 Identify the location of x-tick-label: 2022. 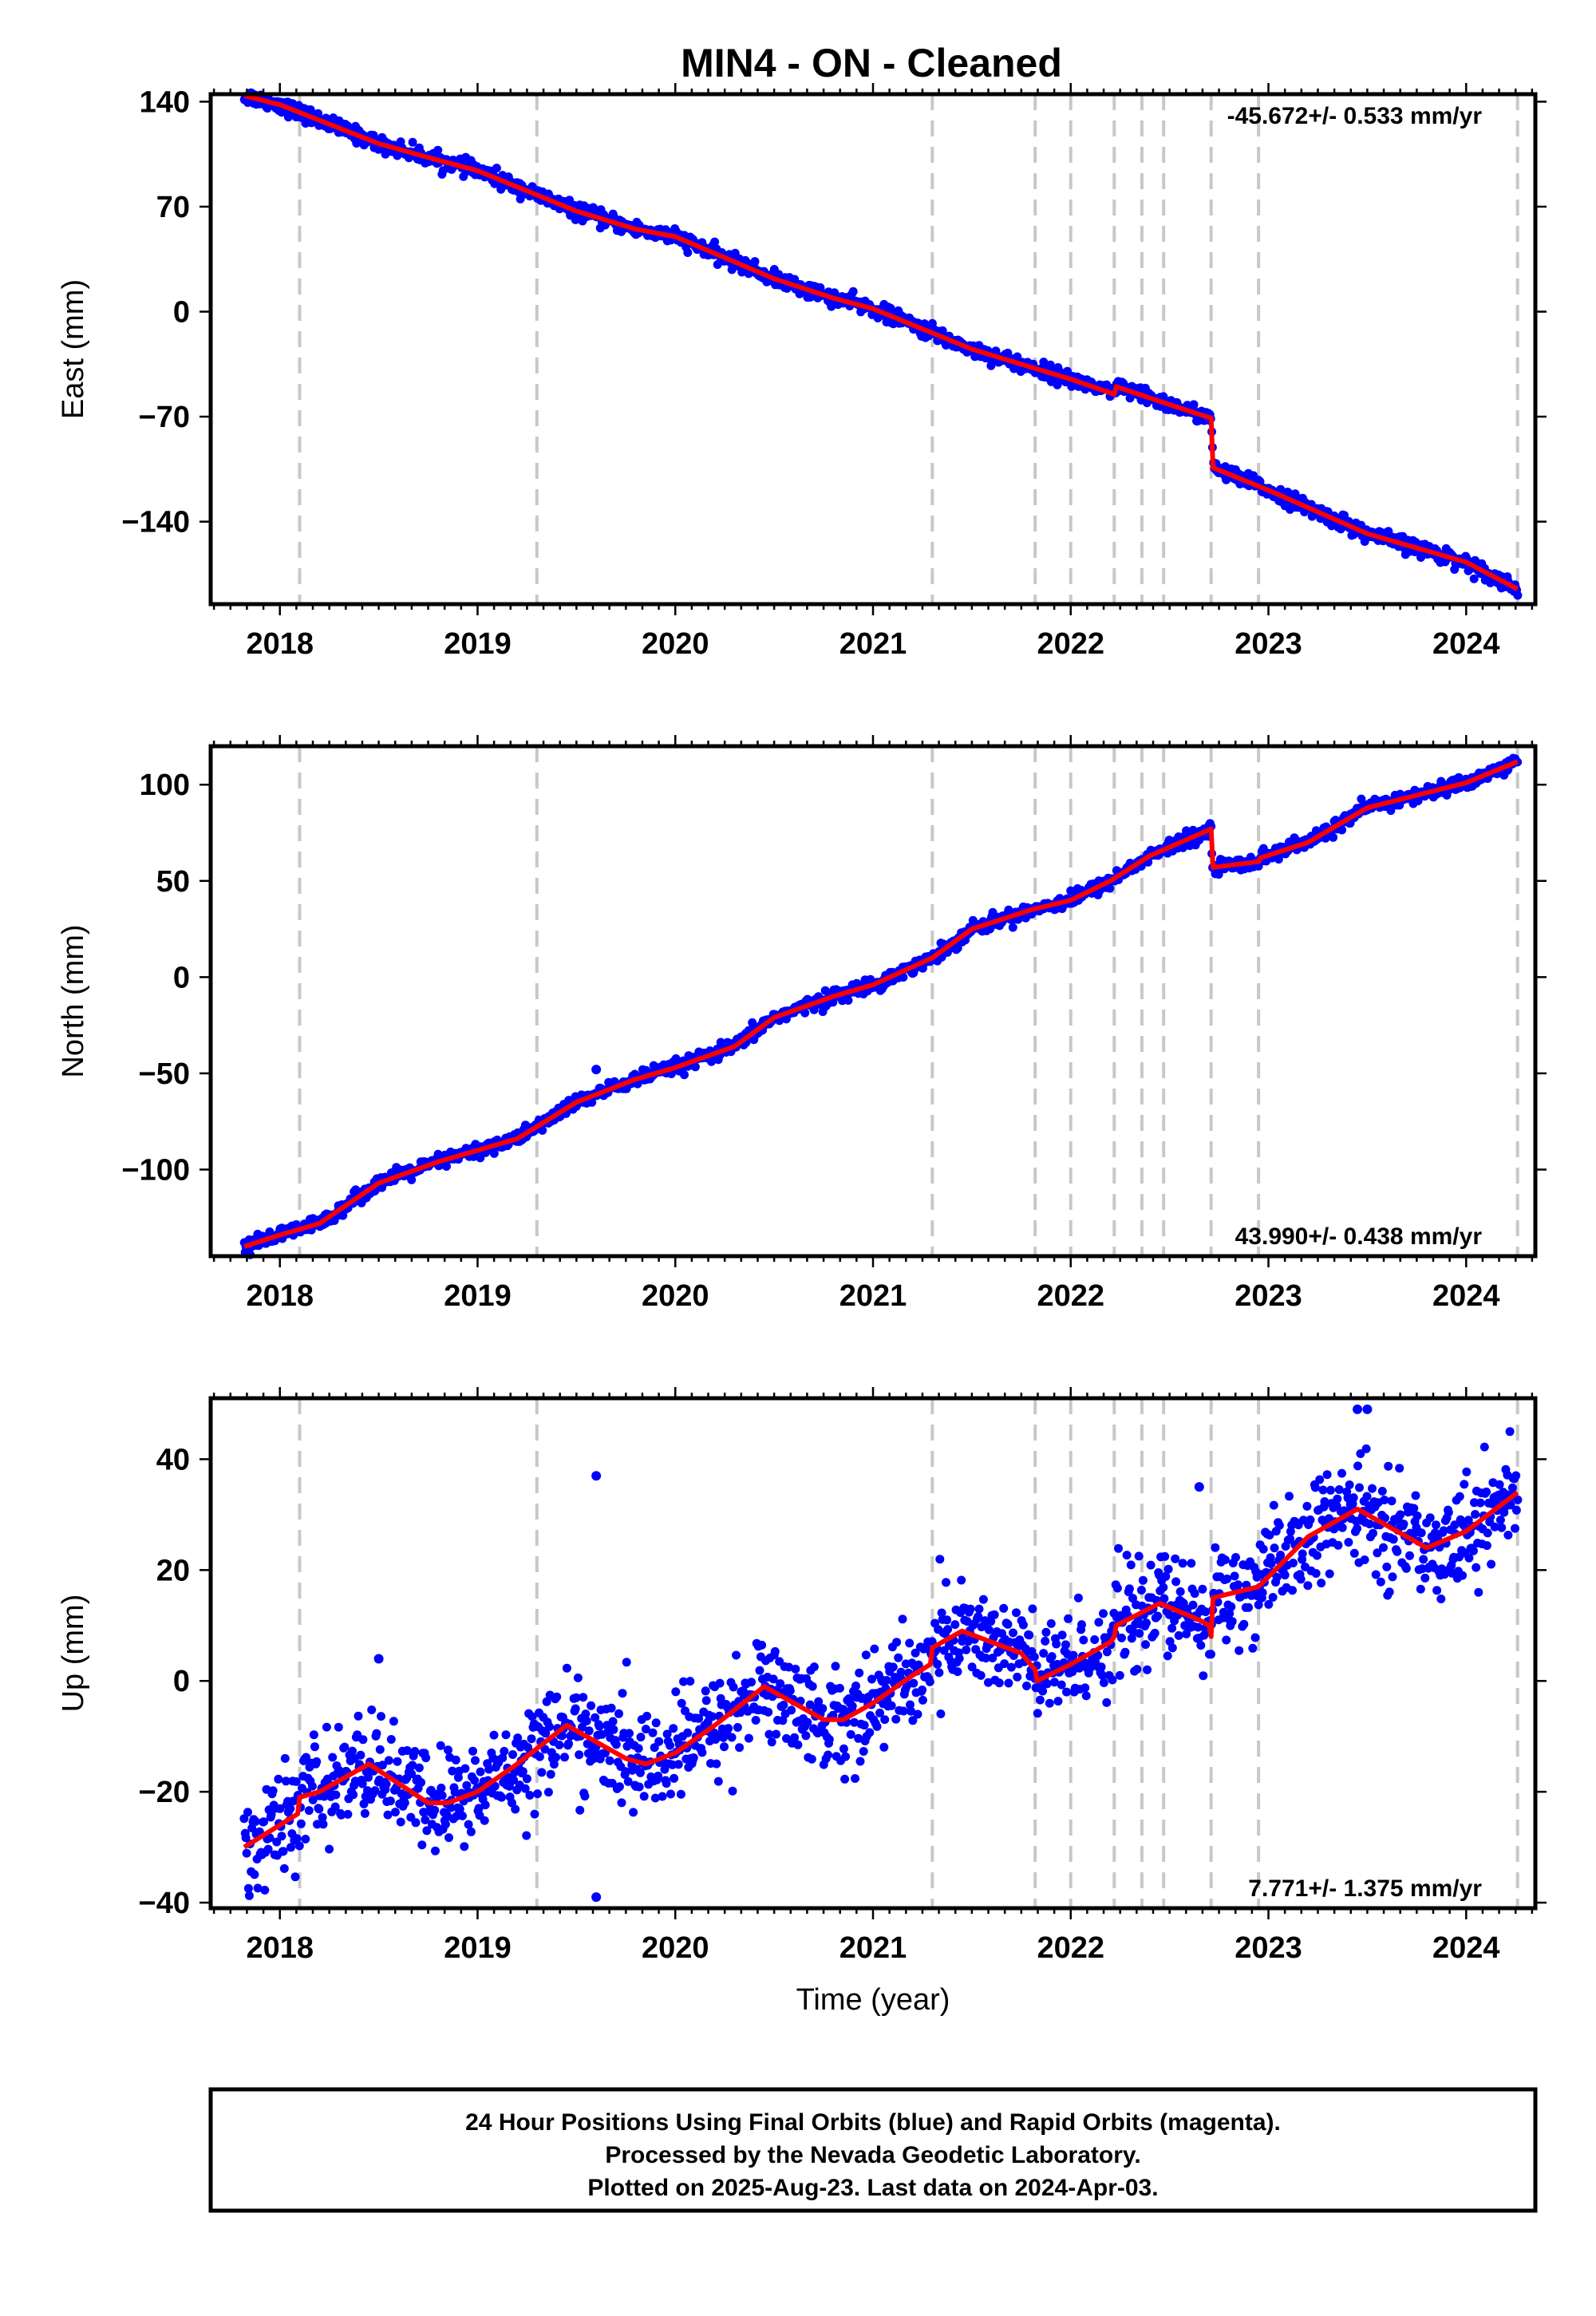
(1070, 1296).